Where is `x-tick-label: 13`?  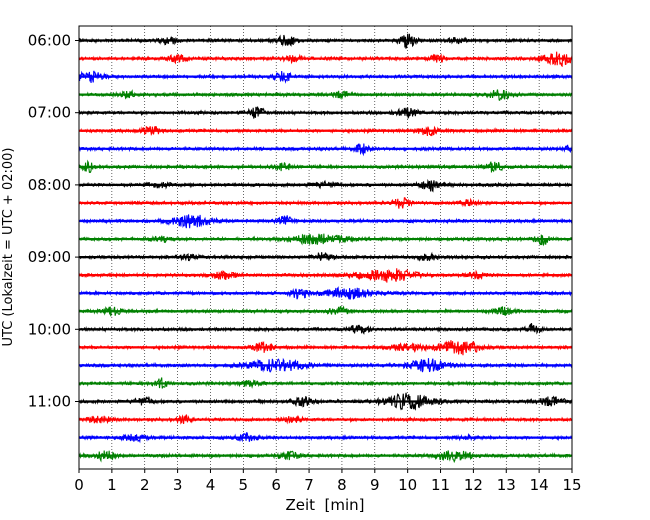 x-tick-label: 13 is located at coordinates (506, 485).